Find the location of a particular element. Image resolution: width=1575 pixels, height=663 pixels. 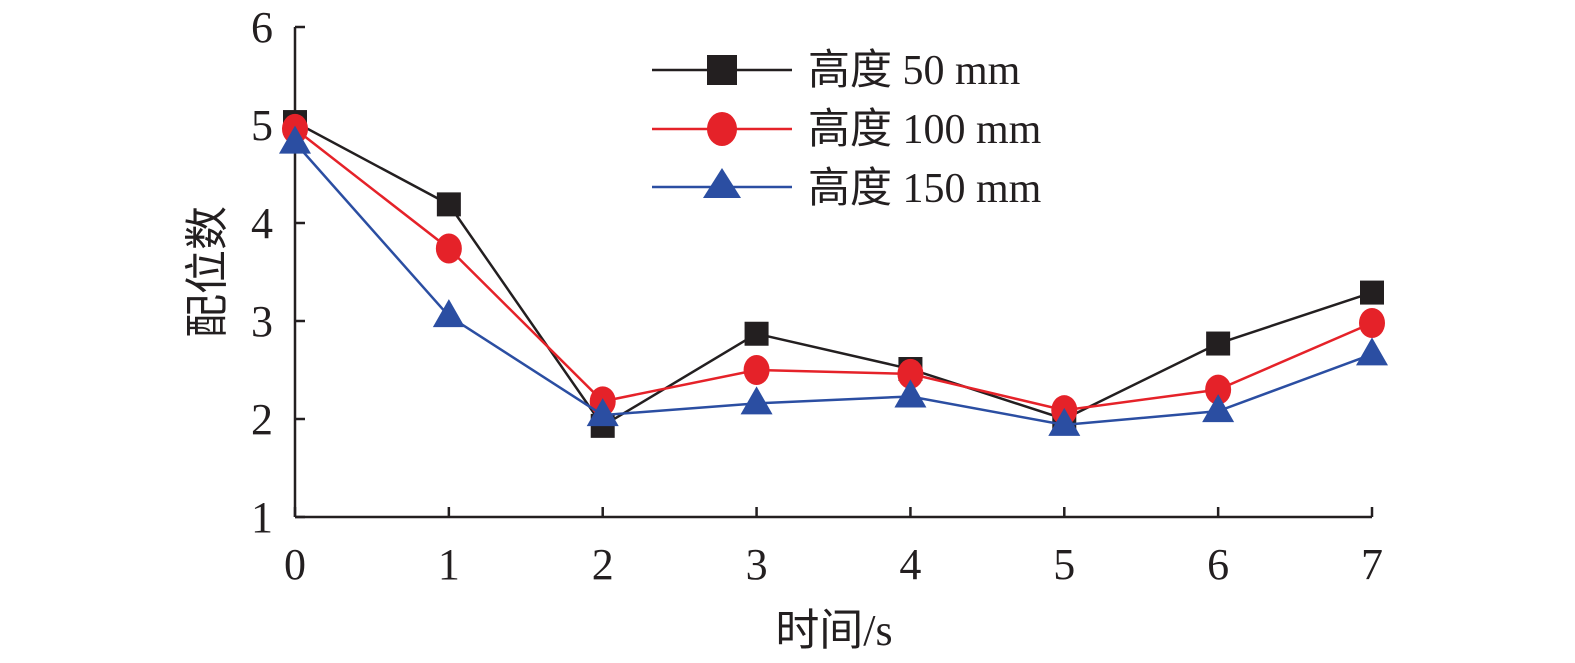

x-tick-label: 3 is located at coordinates (757, 564).